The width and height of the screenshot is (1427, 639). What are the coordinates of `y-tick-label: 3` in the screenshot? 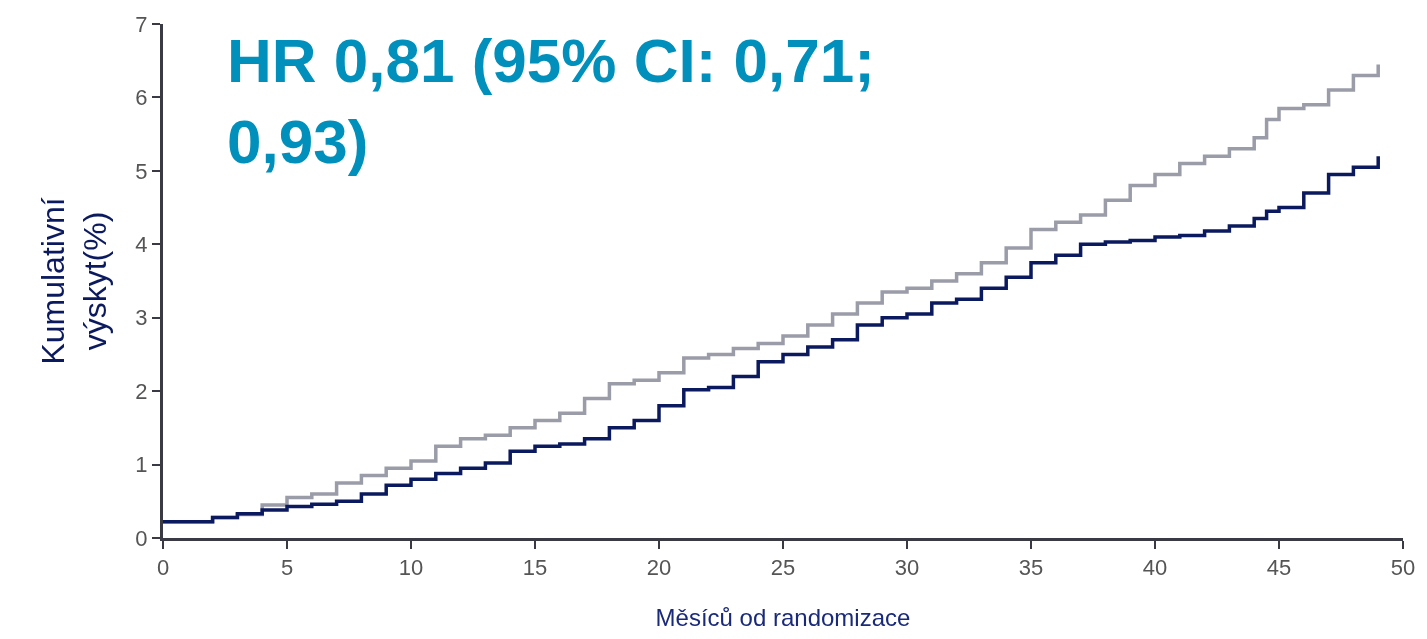 It's located at (141, 318).